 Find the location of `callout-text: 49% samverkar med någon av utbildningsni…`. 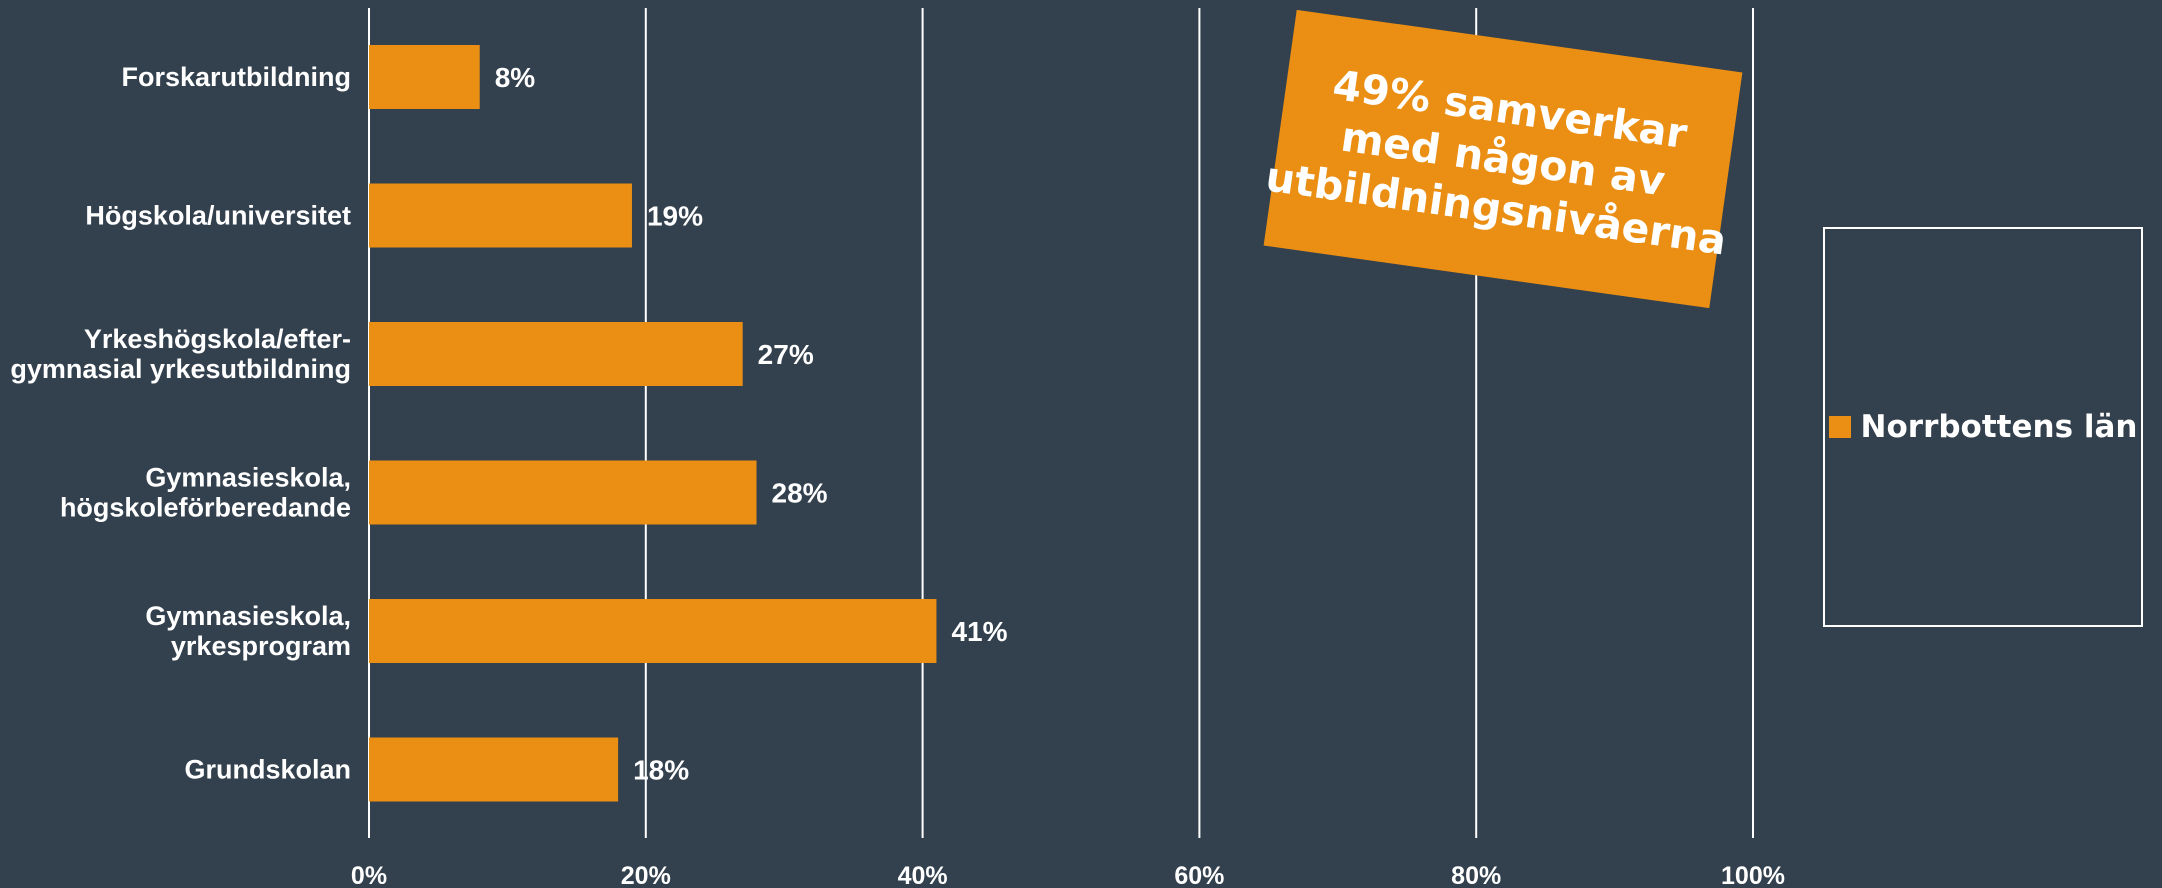

callout-text: 49% samverkar med någon av utbildningsni… is located at coordinates (1496, 162).